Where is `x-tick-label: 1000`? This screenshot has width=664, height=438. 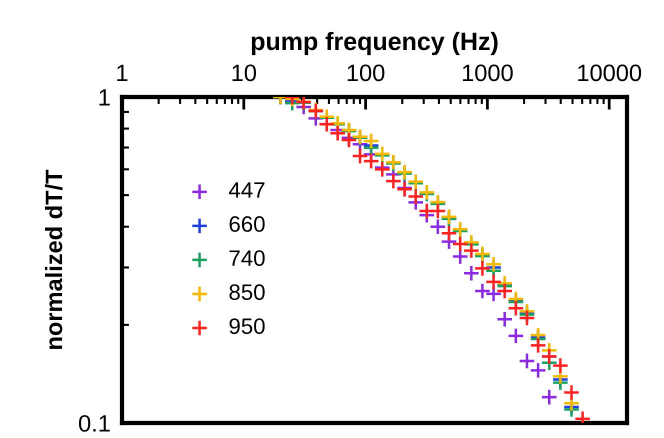 x-tick-label: 1000 is located at coordinates (487, 73).